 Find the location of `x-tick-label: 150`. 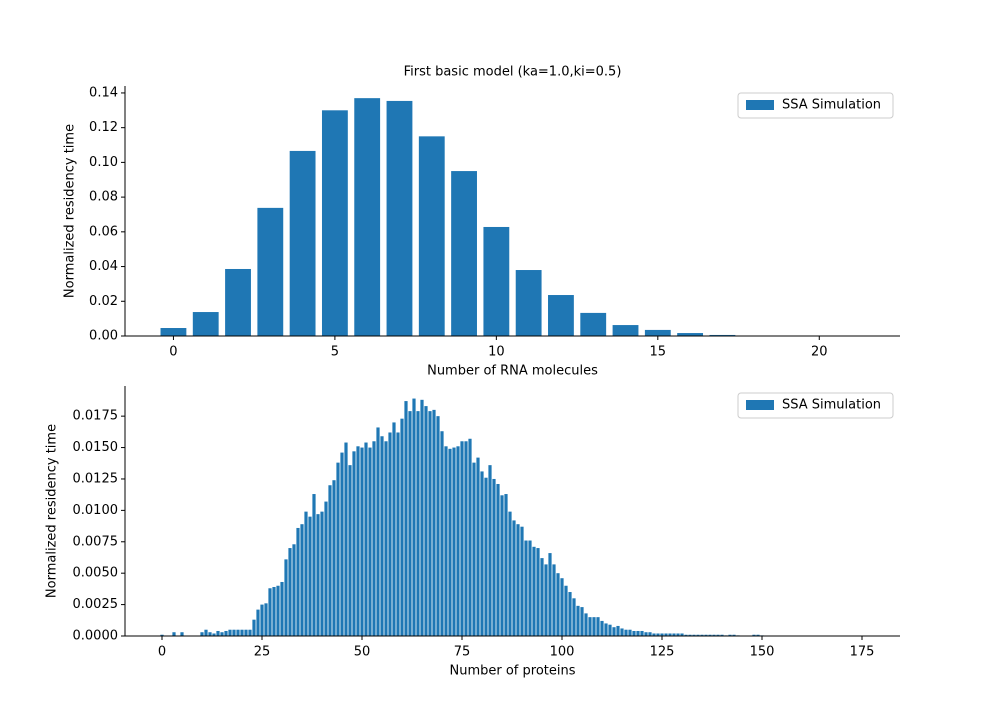

x-tick-label: 150 is located at coordinates (762, 652).